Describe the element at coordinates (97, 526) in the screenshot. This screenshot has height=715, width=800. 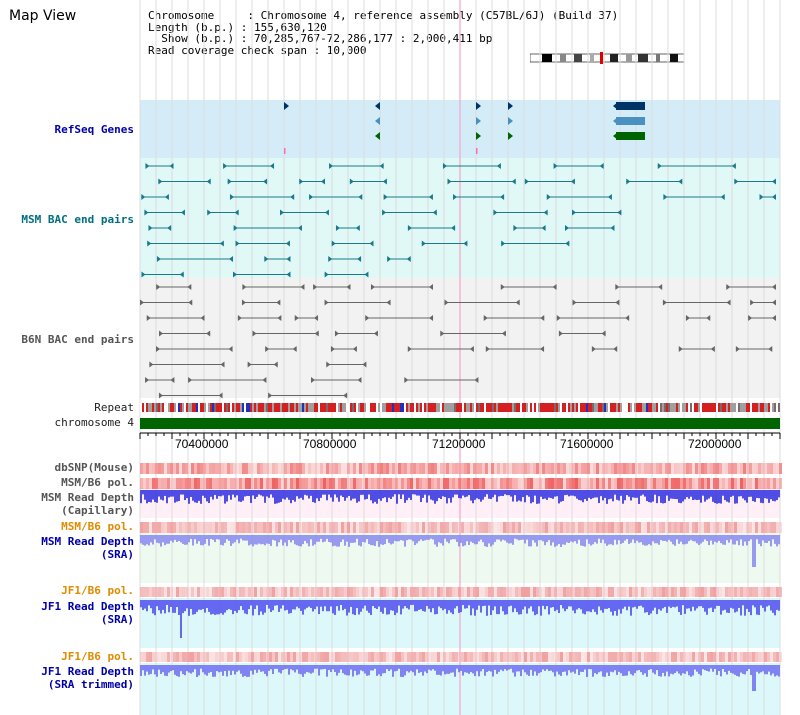
I see `track-label-msm-b6-pol-2: MSM/B6 pol.` at that location.